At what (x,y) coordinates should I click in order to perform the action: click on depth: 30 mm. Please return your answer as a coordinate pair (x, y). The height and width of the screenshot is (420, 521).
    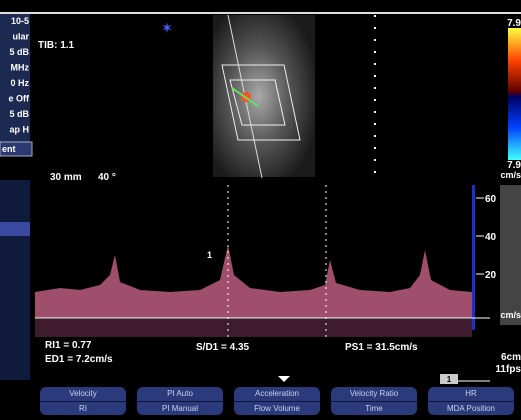
    Looking at the image, I should click on (66, 177).